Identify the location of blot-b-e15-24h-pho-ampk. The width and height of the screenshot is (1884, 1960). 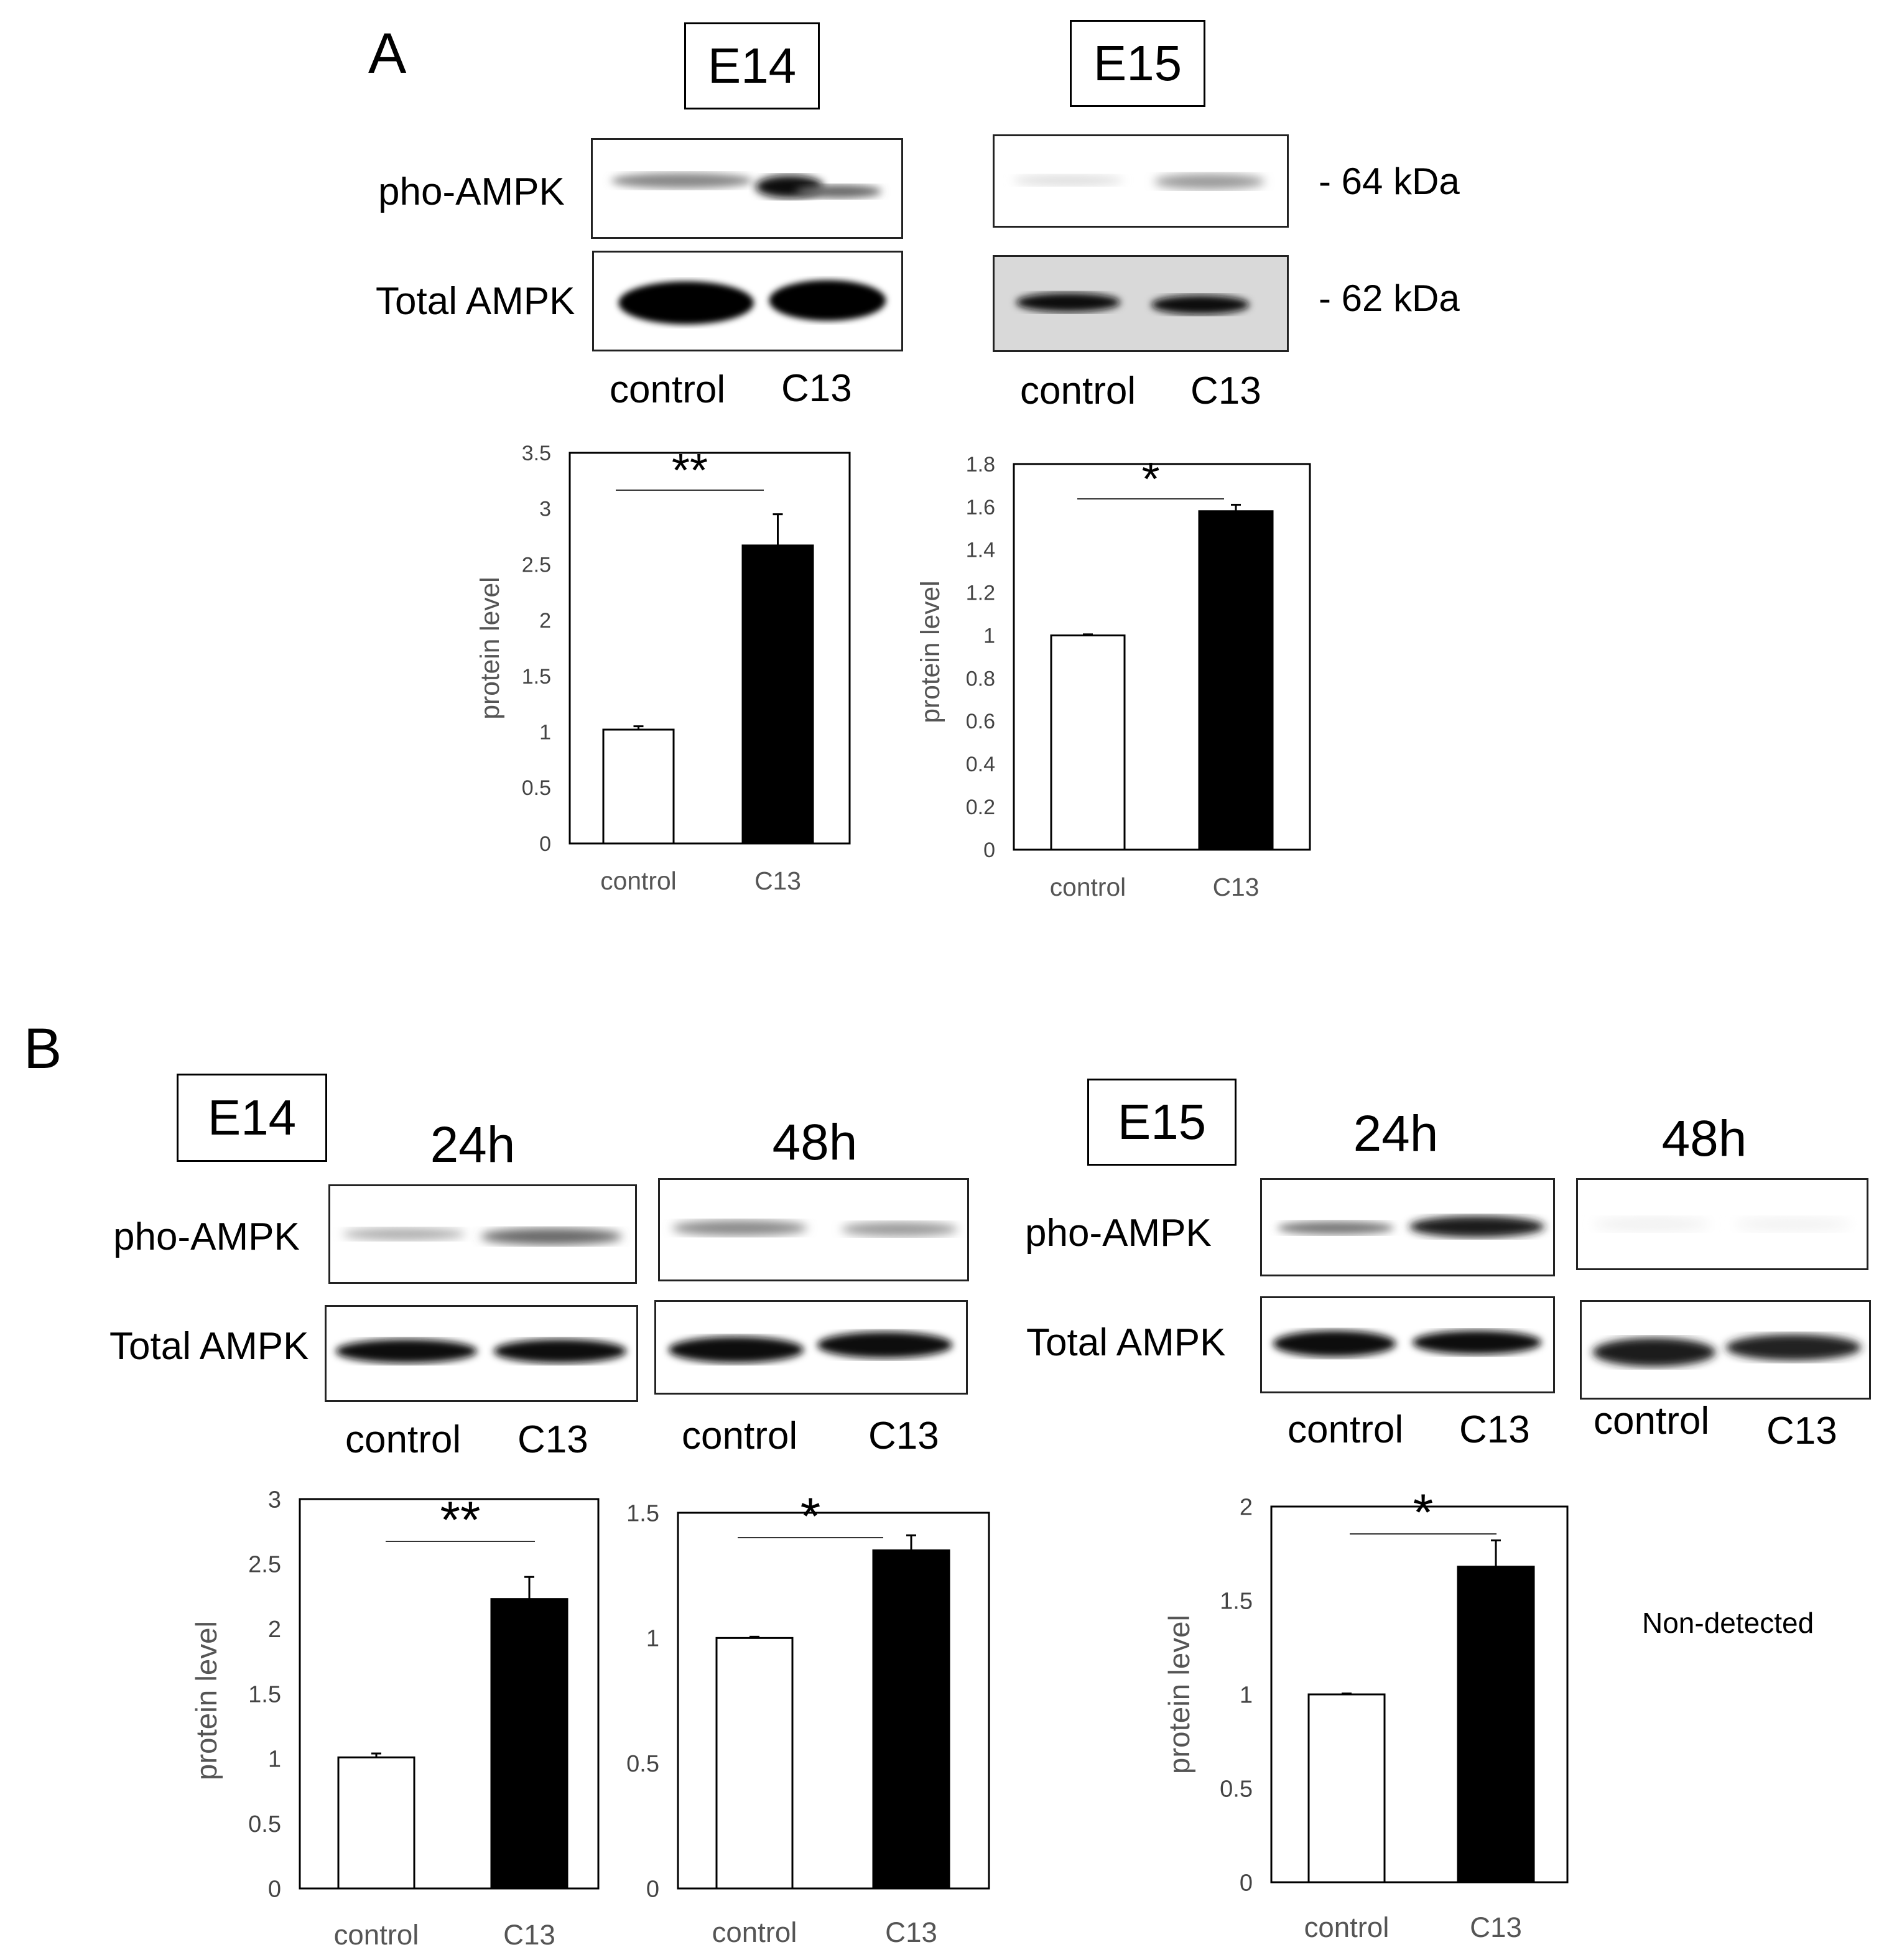
(1407, 1227).